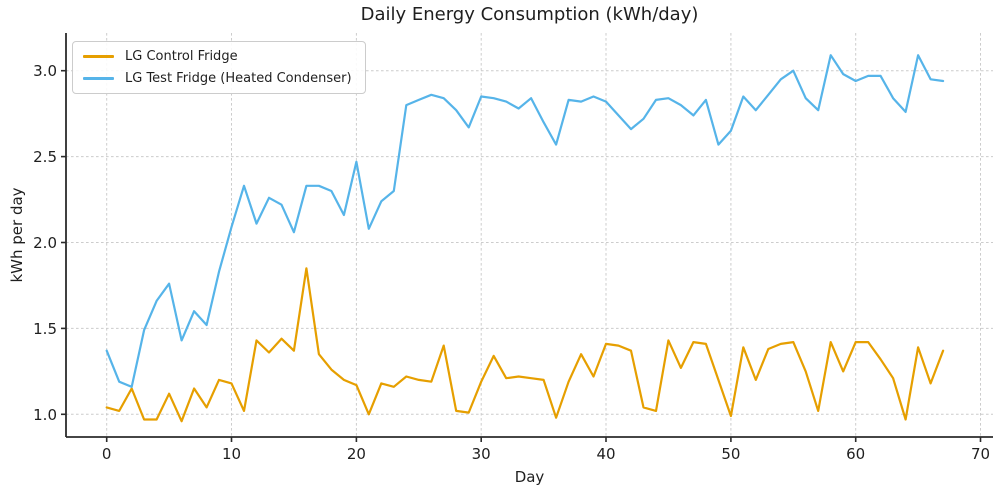 This screenshot has width=1000, height=495. What do you see at coordinates (107, 454) in the screenshot?
I see `x-tick-label-0: 0` at bounding box center [107, 454].